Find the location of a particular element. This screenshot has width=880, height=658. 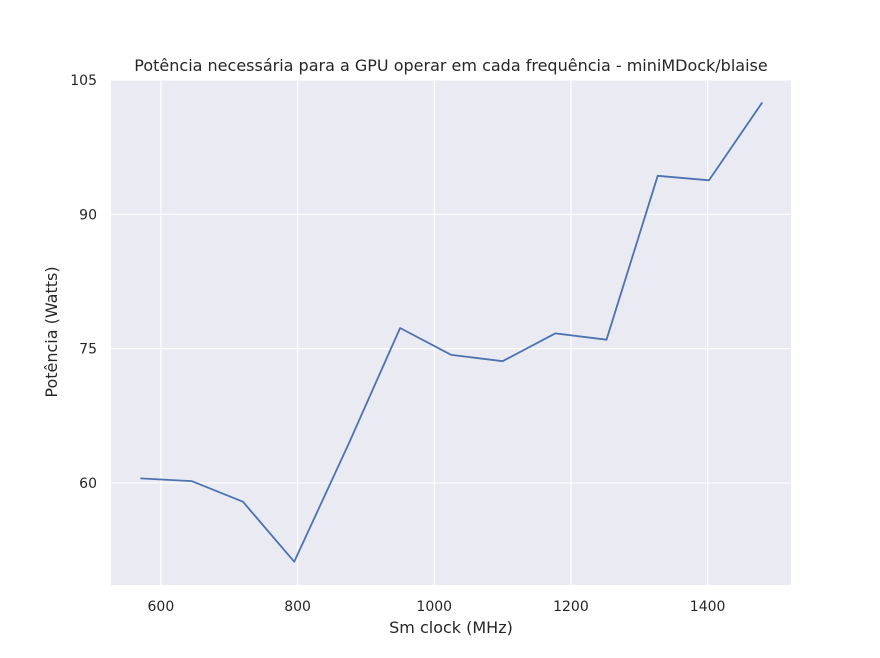

x-tick-label: 800 is located at coordinates (297, 607).